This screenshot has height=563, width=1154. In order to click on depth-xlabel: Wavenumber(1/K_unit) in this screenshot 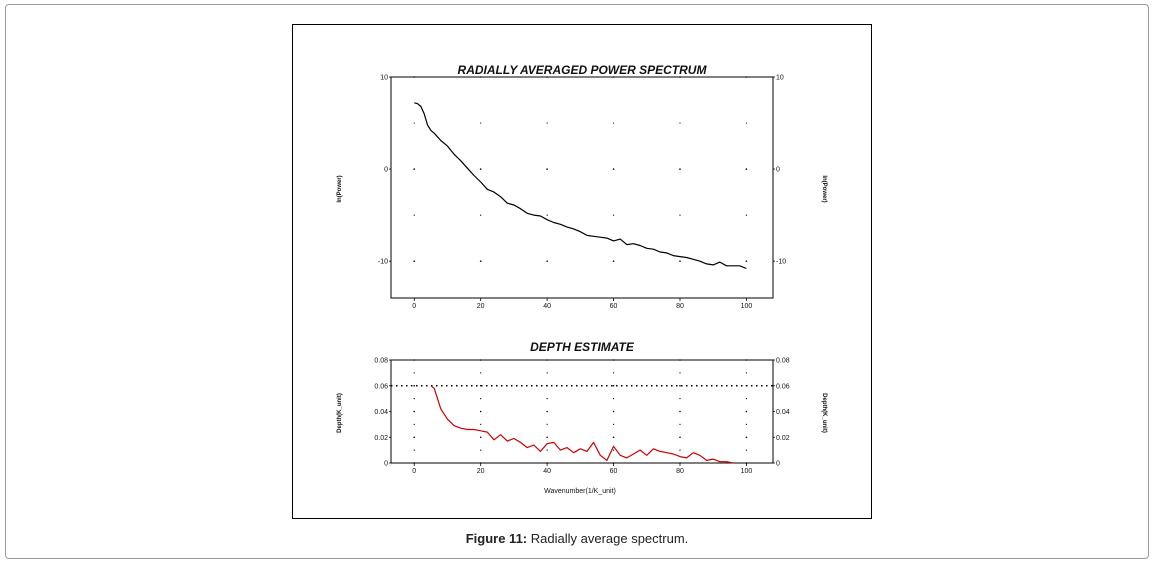, I will do `click(580, 491)`.